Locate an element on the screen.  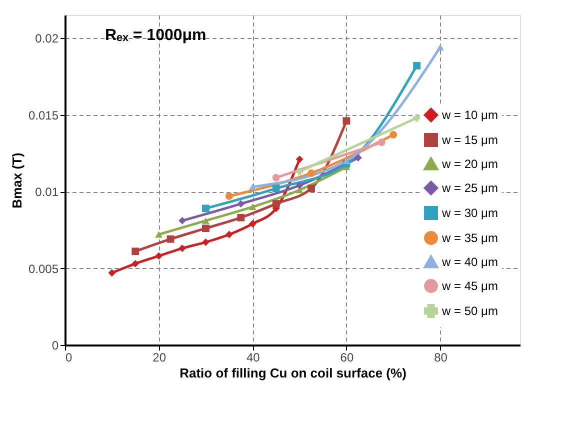
legend-label: w = 30 μm is located at coordinates (469, 213).